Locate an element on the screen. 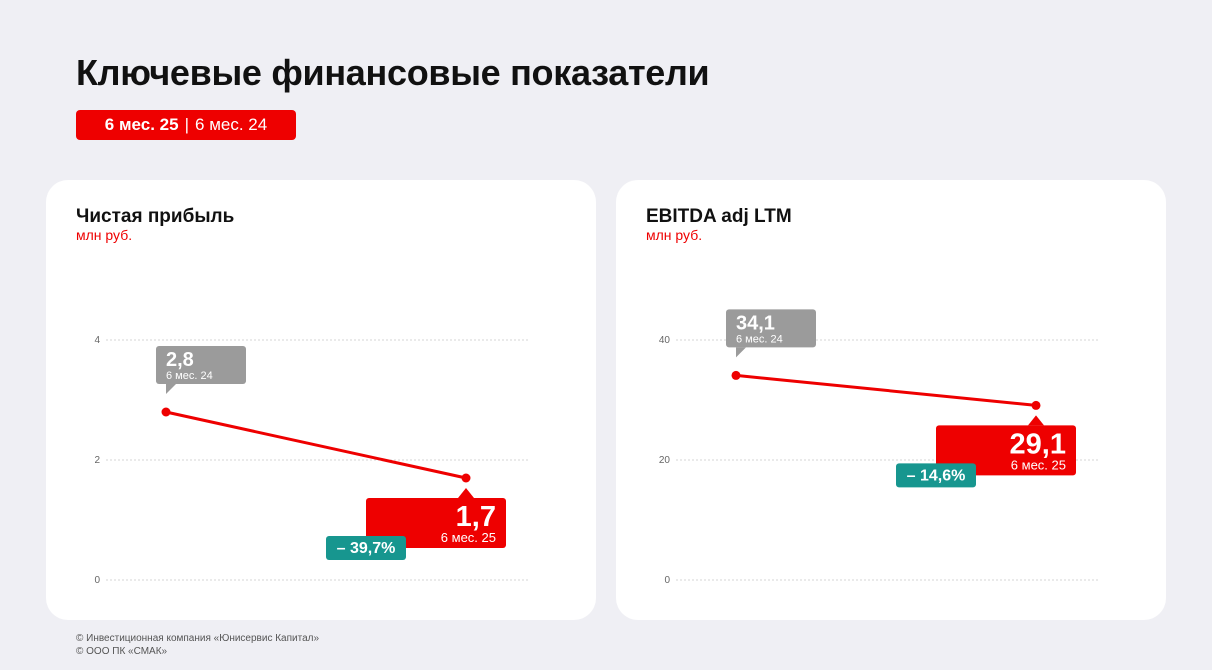 The image size is (1212, 670). data-label: 29,1 is located at coordinates (1038, 444).